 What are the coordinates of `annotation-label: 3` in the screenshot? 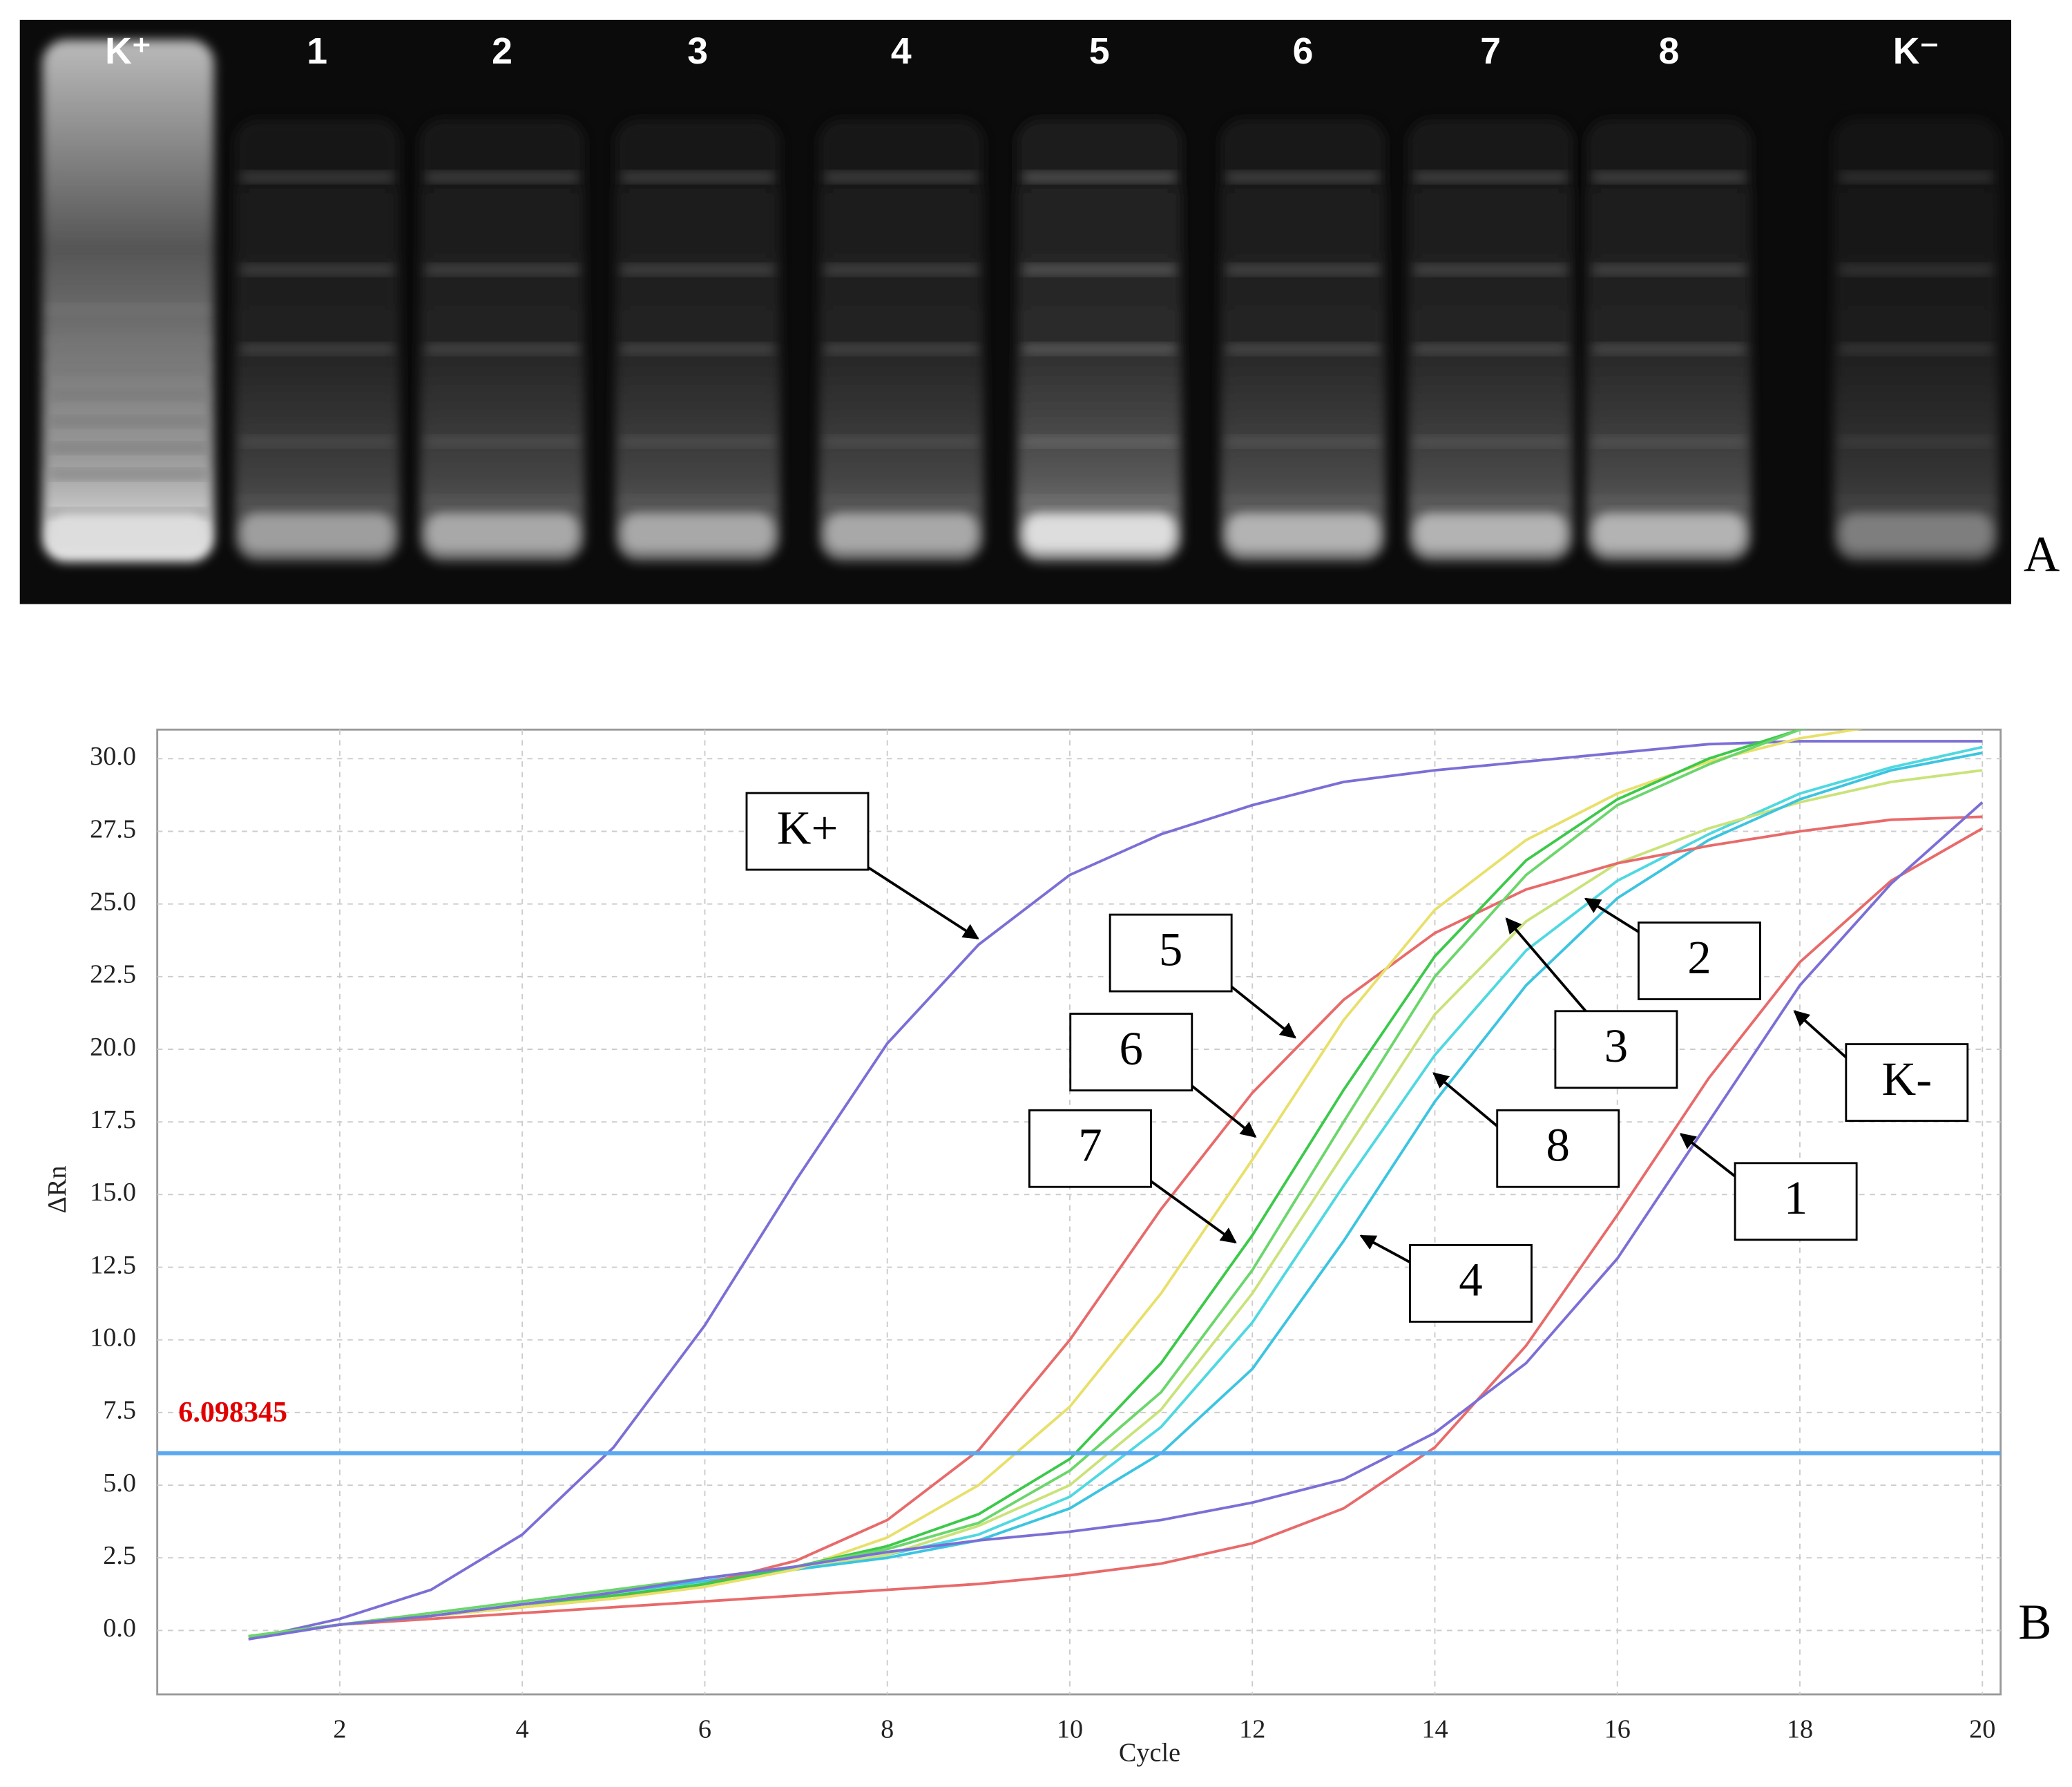 It's located at (1616, 1046).